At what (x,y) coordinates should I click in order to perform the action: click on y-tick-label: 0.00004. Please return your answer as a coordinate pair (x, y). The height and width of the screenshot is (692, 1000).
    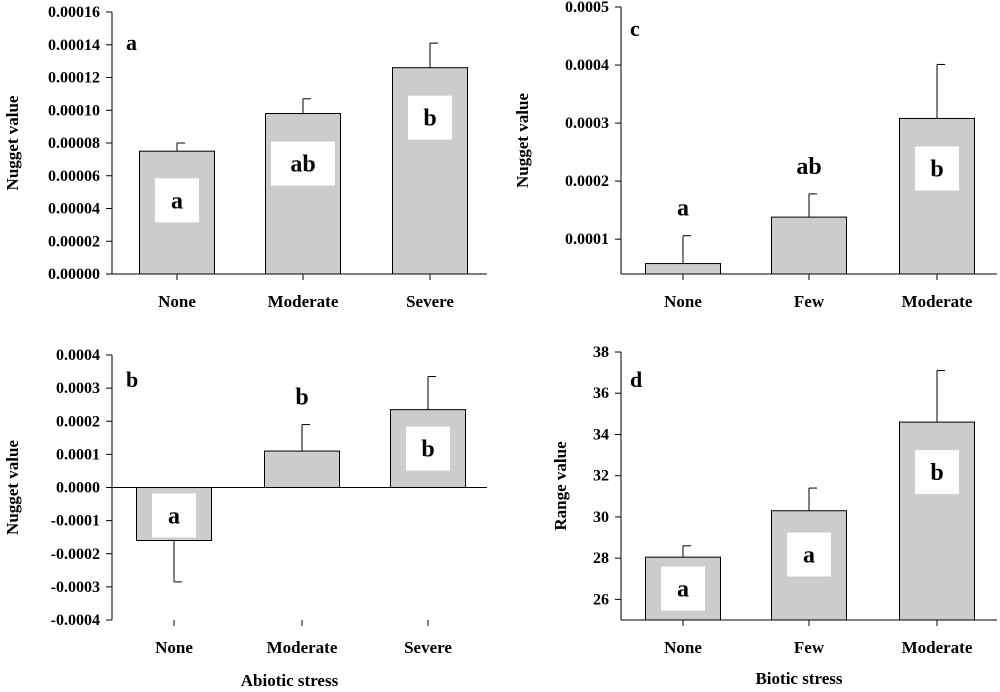
    Looking at the image, I should click on (74, 209).